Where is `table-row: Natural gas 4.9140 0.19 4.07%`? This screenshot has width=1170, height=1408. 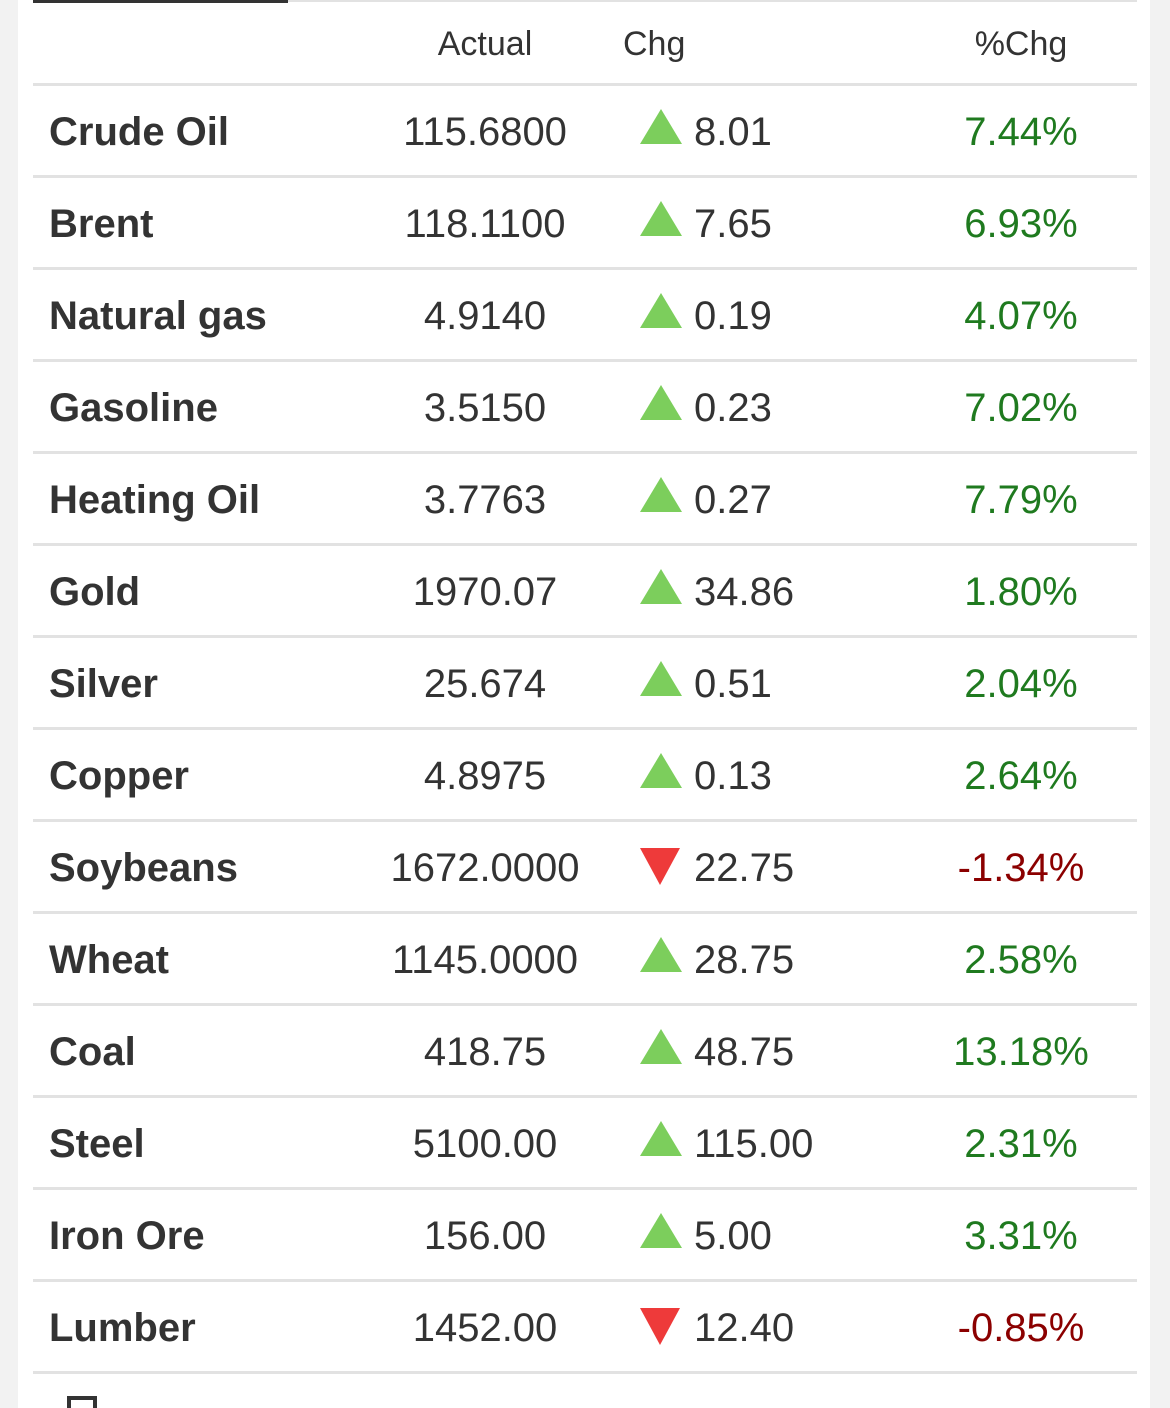
table-row: Natural gas 4.9140 0.19 4.07% is located at coordinates (585, 316).